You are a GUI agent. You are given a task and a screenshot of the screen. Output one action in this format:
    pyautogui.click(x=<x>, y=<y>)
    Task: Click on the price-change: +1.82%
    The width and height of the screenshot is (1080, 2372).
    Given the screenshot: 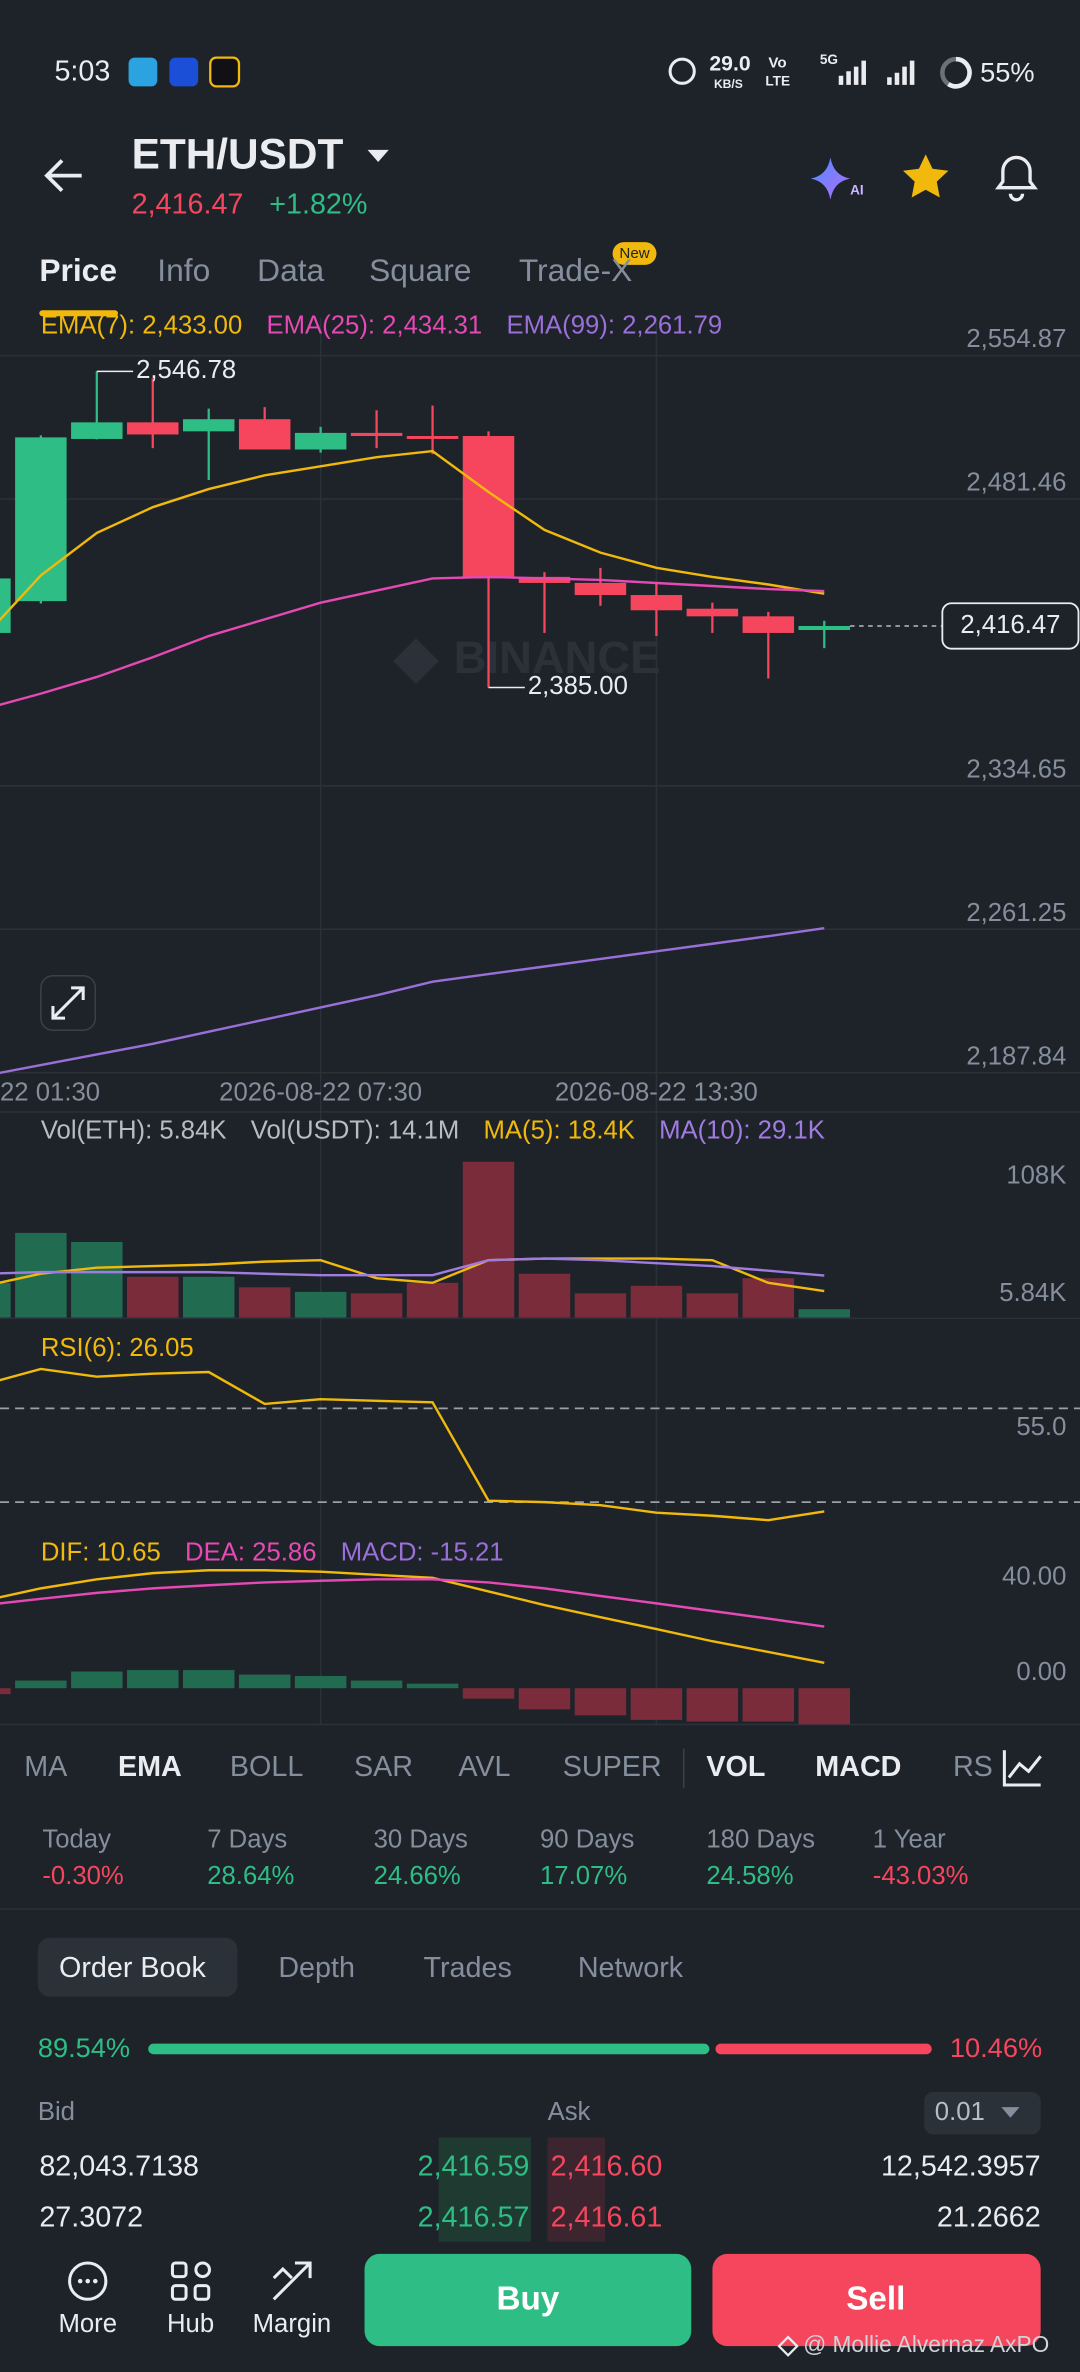 What is the action you would take?
    pyautogui.click(x=318, y=204)
    